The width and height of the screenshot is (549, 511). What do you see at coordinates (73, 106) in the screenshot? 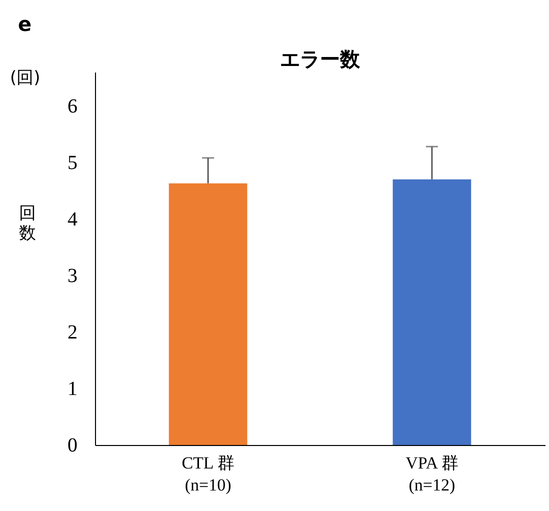
I see `y-tick-label: 6` at bounding box center [73, 106].